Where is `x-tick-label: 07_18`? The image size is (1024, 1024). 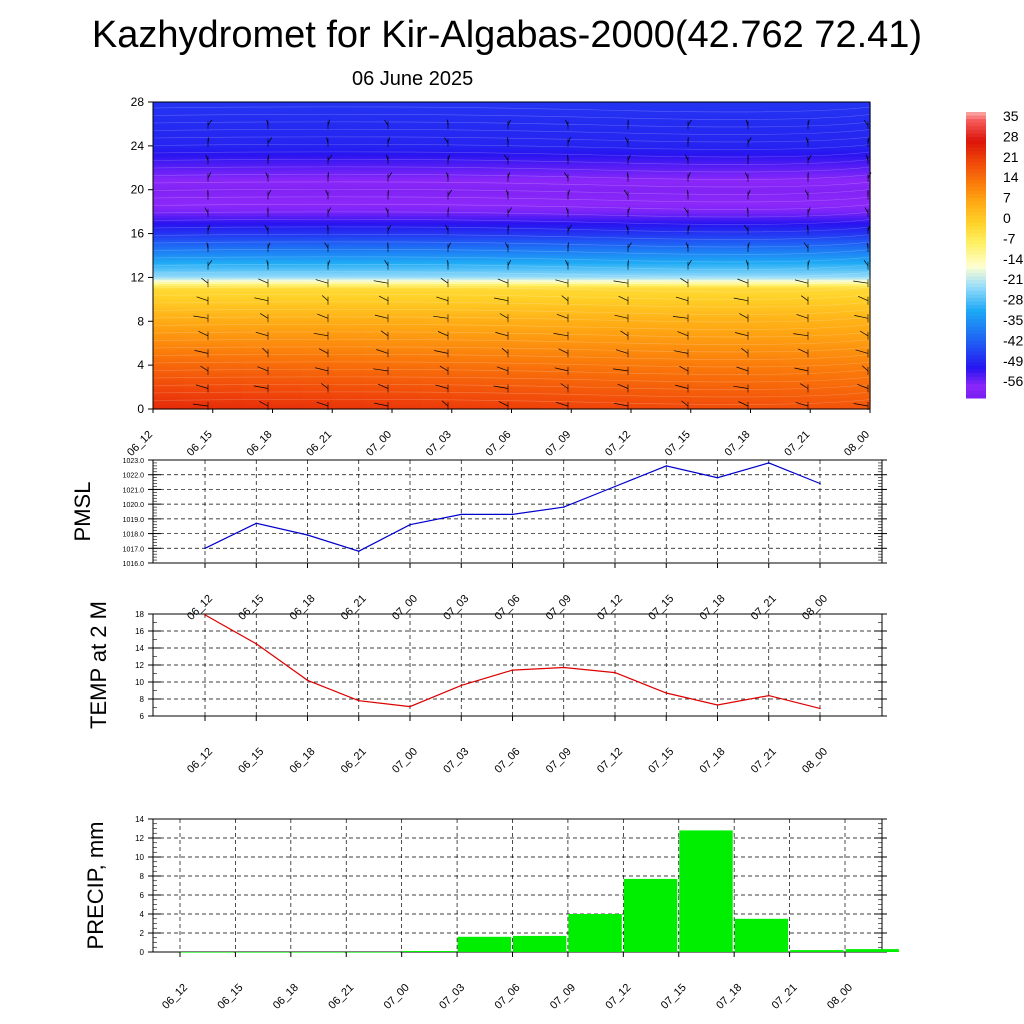 x-tick-label: 07_18 is located at coordinates (729, 997).